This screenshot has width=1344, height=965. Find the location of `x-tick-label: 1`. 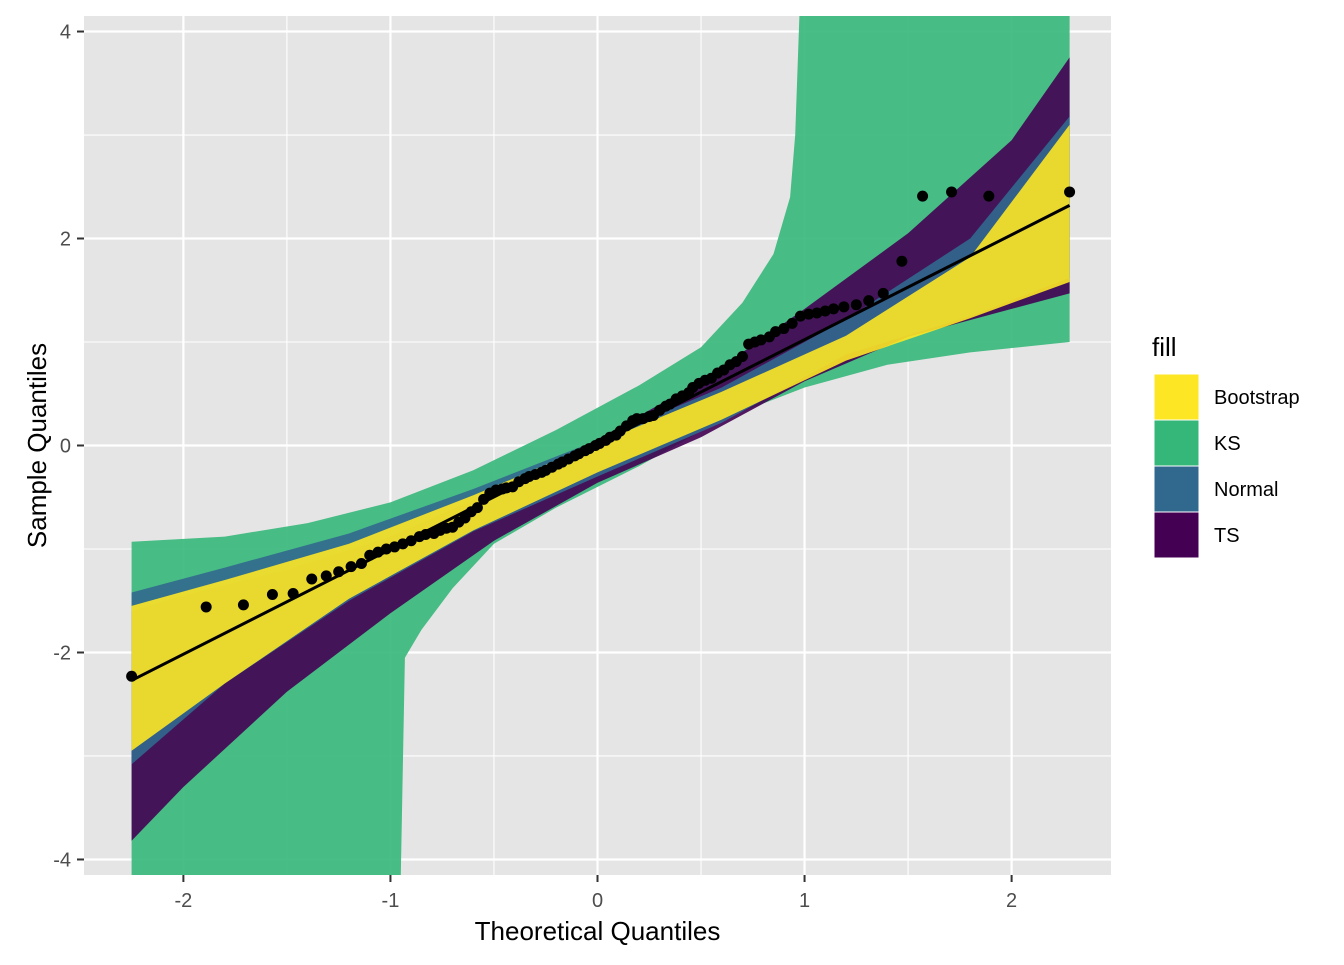

x-tick-label: 1 is located at coordinates (804, 901).